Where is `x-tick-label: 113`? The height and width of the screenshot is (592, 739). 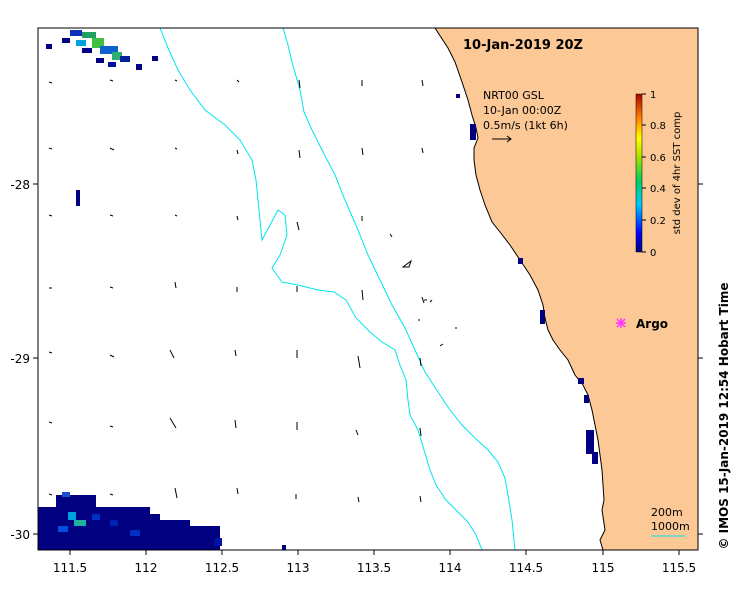 x-tick-label: 113 is located at coordinates (298, 568).